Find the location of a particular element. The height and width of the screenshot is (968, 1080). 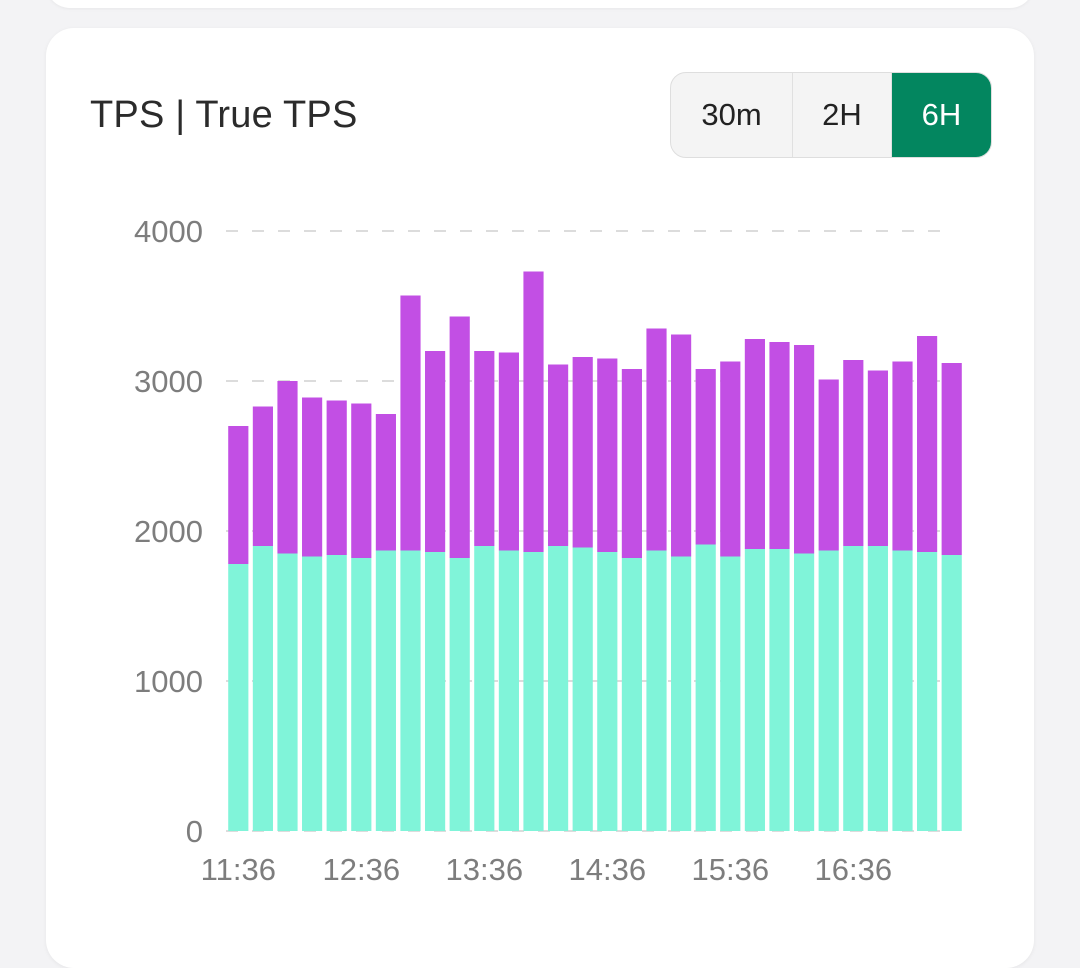

range-button-30m: 30m is located at coordinates (732, 115).